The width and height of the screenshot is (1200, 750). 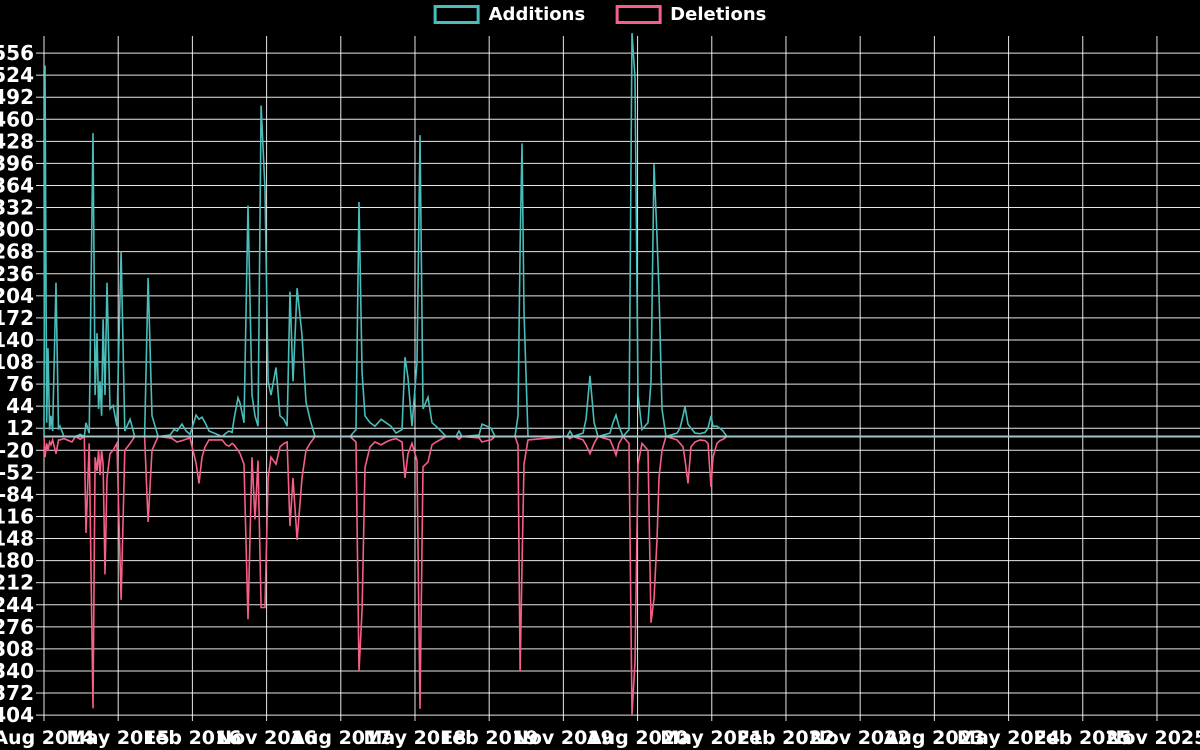 What do you see at coordinates (17, 627) in the screenshot?
I see `y-axis-label: -276` at bounding box center [17, 627].